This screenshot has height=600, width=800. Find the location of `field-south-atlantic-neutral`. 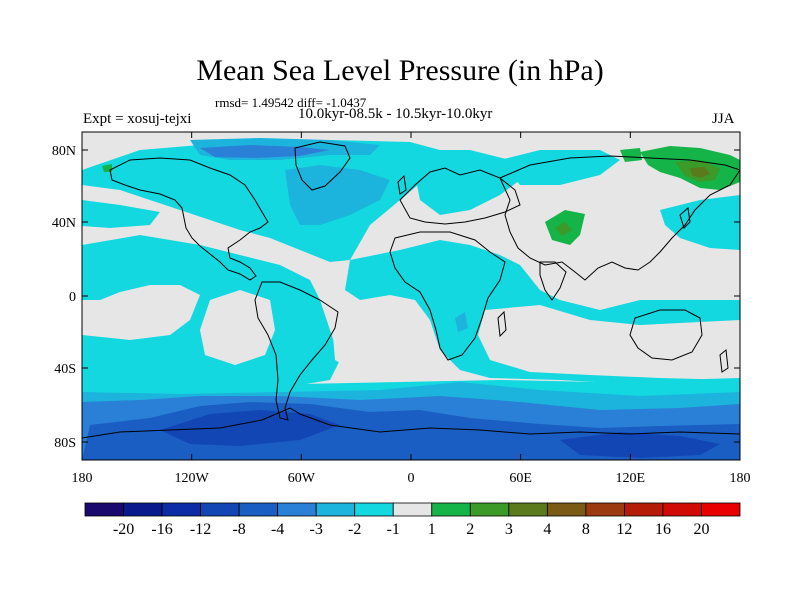

field-south-atlantic-neutral is located at coordinates (380, 337).